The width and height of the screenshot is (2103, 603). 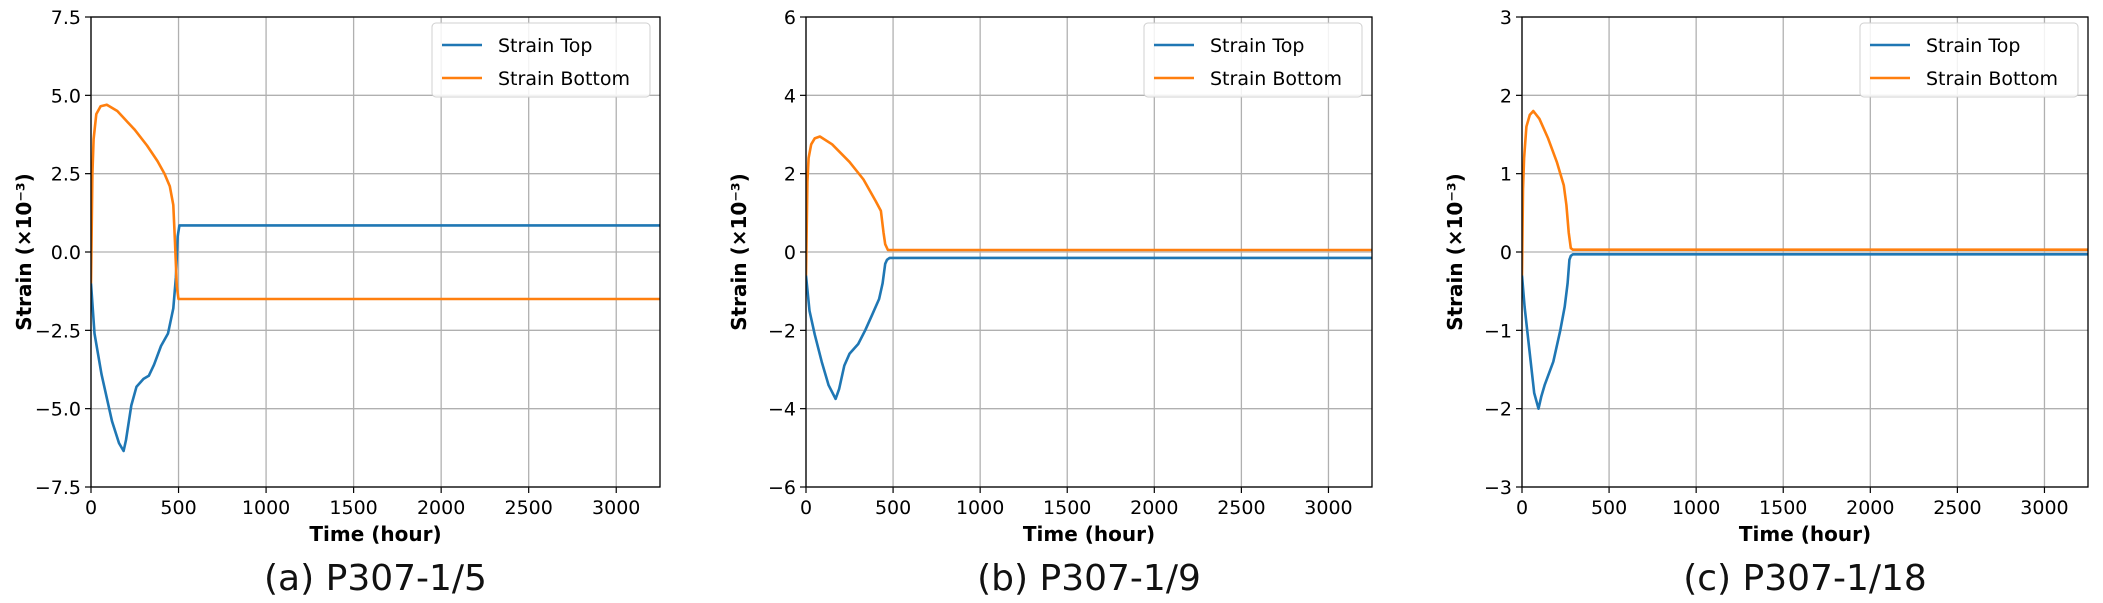 I want to click on y-tick-label: −6, so click(x=782, y=488).